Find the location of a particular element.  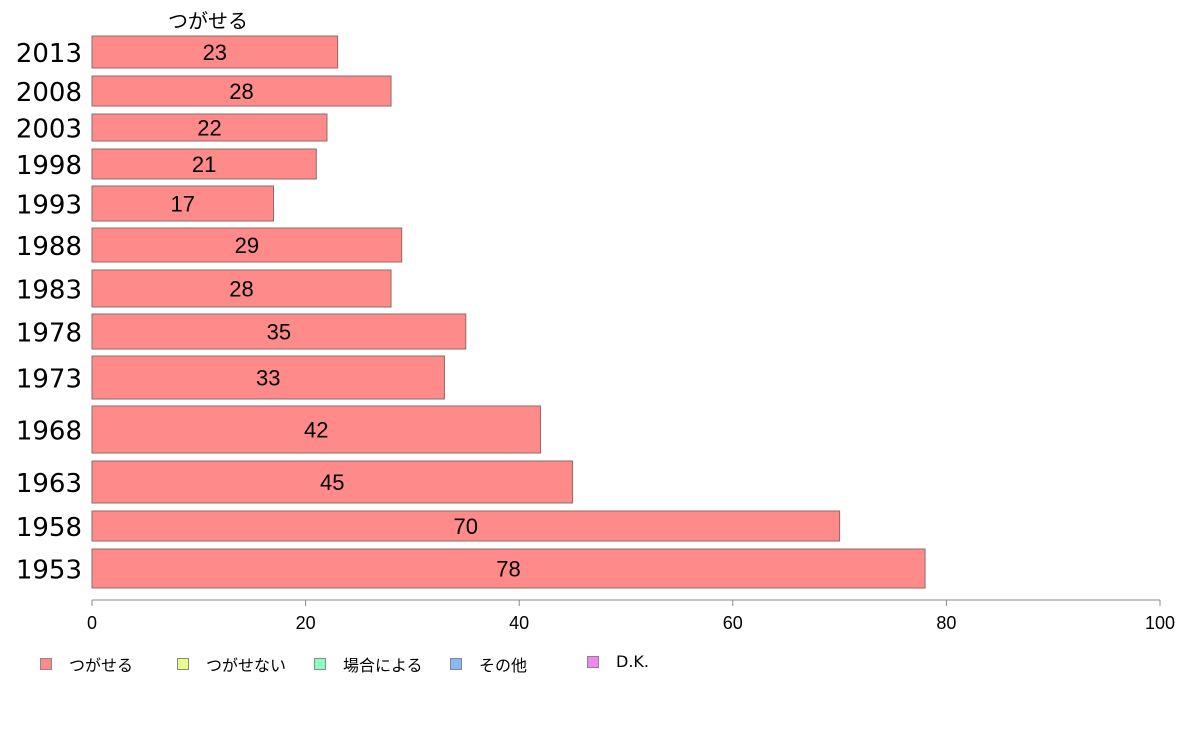

x-tick-label-100: 100 is located at coordinates (1160, 623).